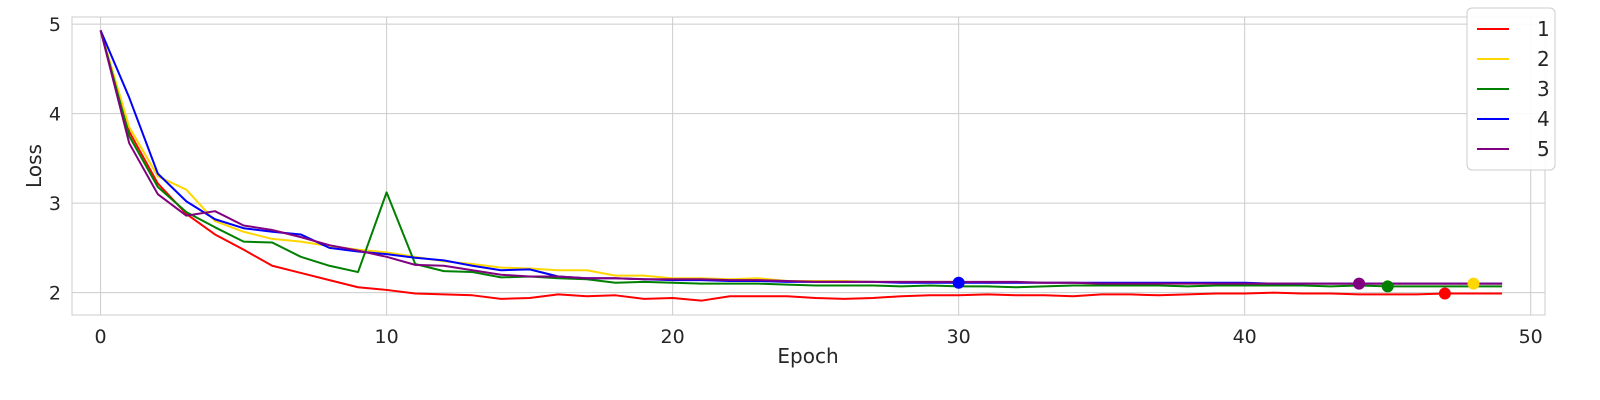 This screenshot has width=1600, height=400. I want to click on legend-label-5: 5, so click(1543, 149).